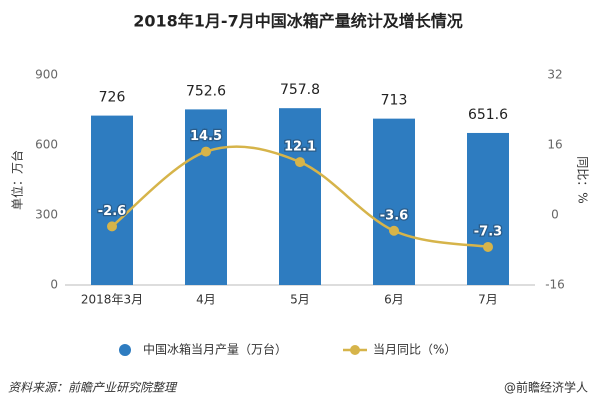 This screenshot has width=596, height=405. I want to click on bar-value-label: 752.6, so click(206, 91).